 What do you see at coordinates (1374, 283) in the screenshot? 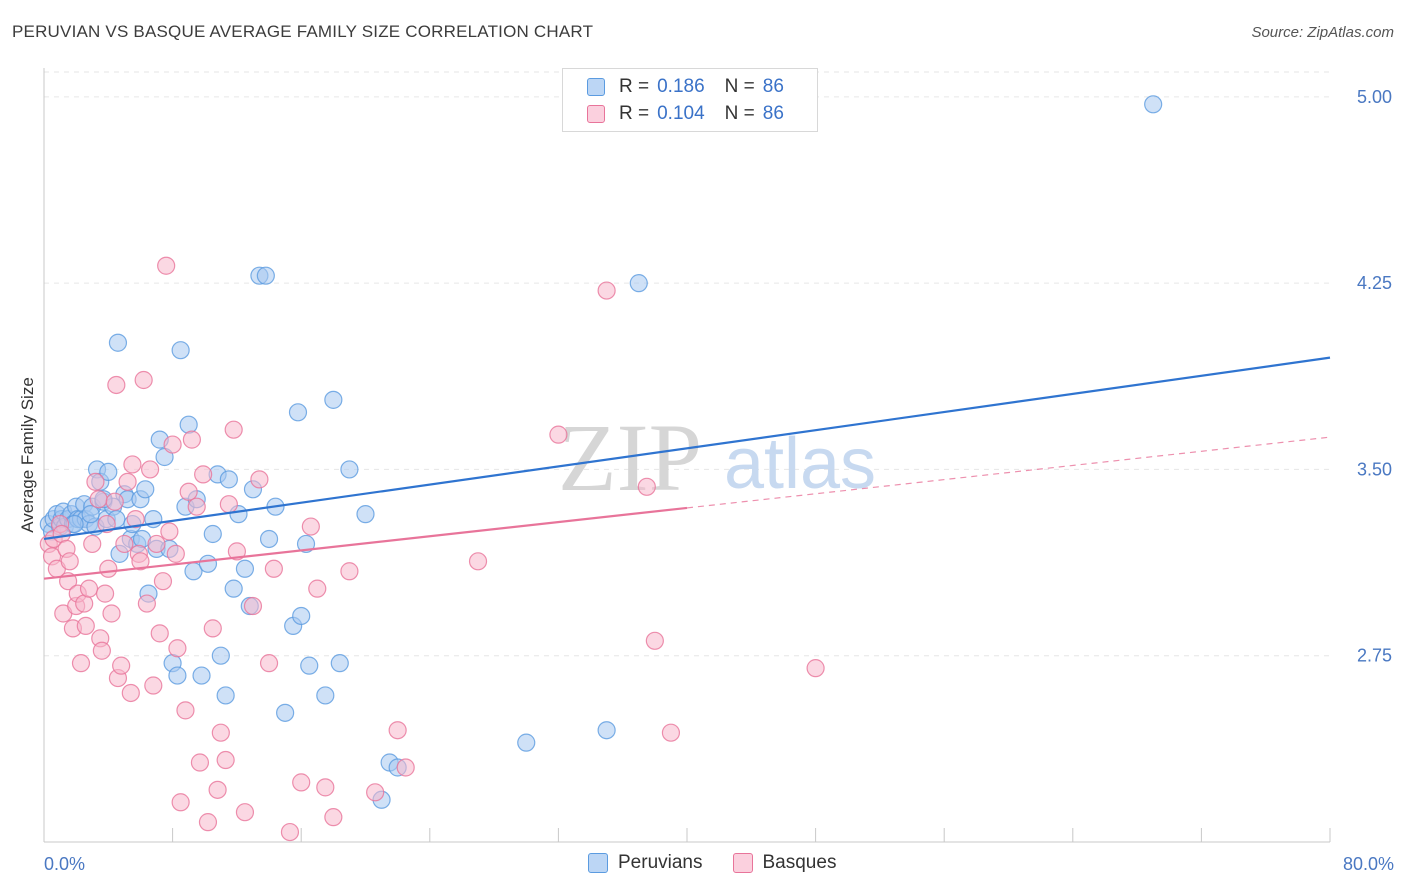
I see `y-tick-label: 4.25` at bounding box center [1374, 283].